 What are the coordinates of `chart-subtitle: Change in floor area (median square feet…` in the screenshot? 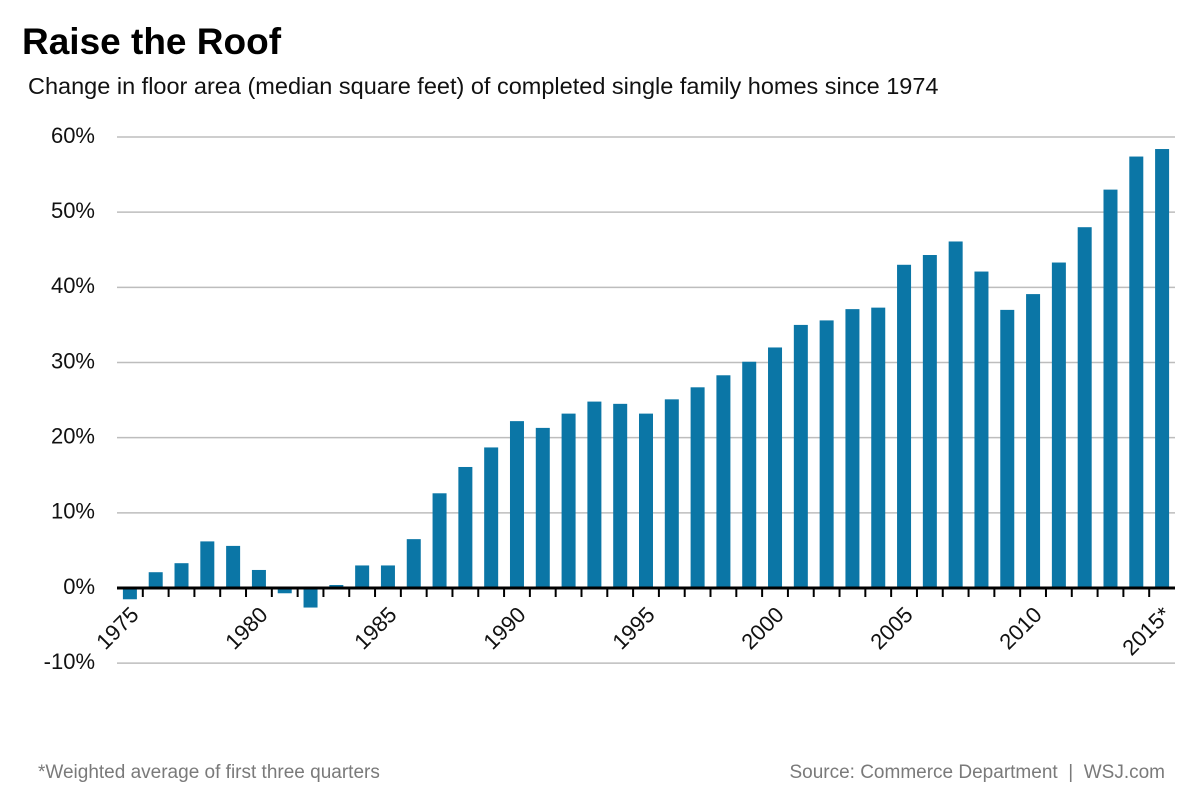 It's located at (483, 86).